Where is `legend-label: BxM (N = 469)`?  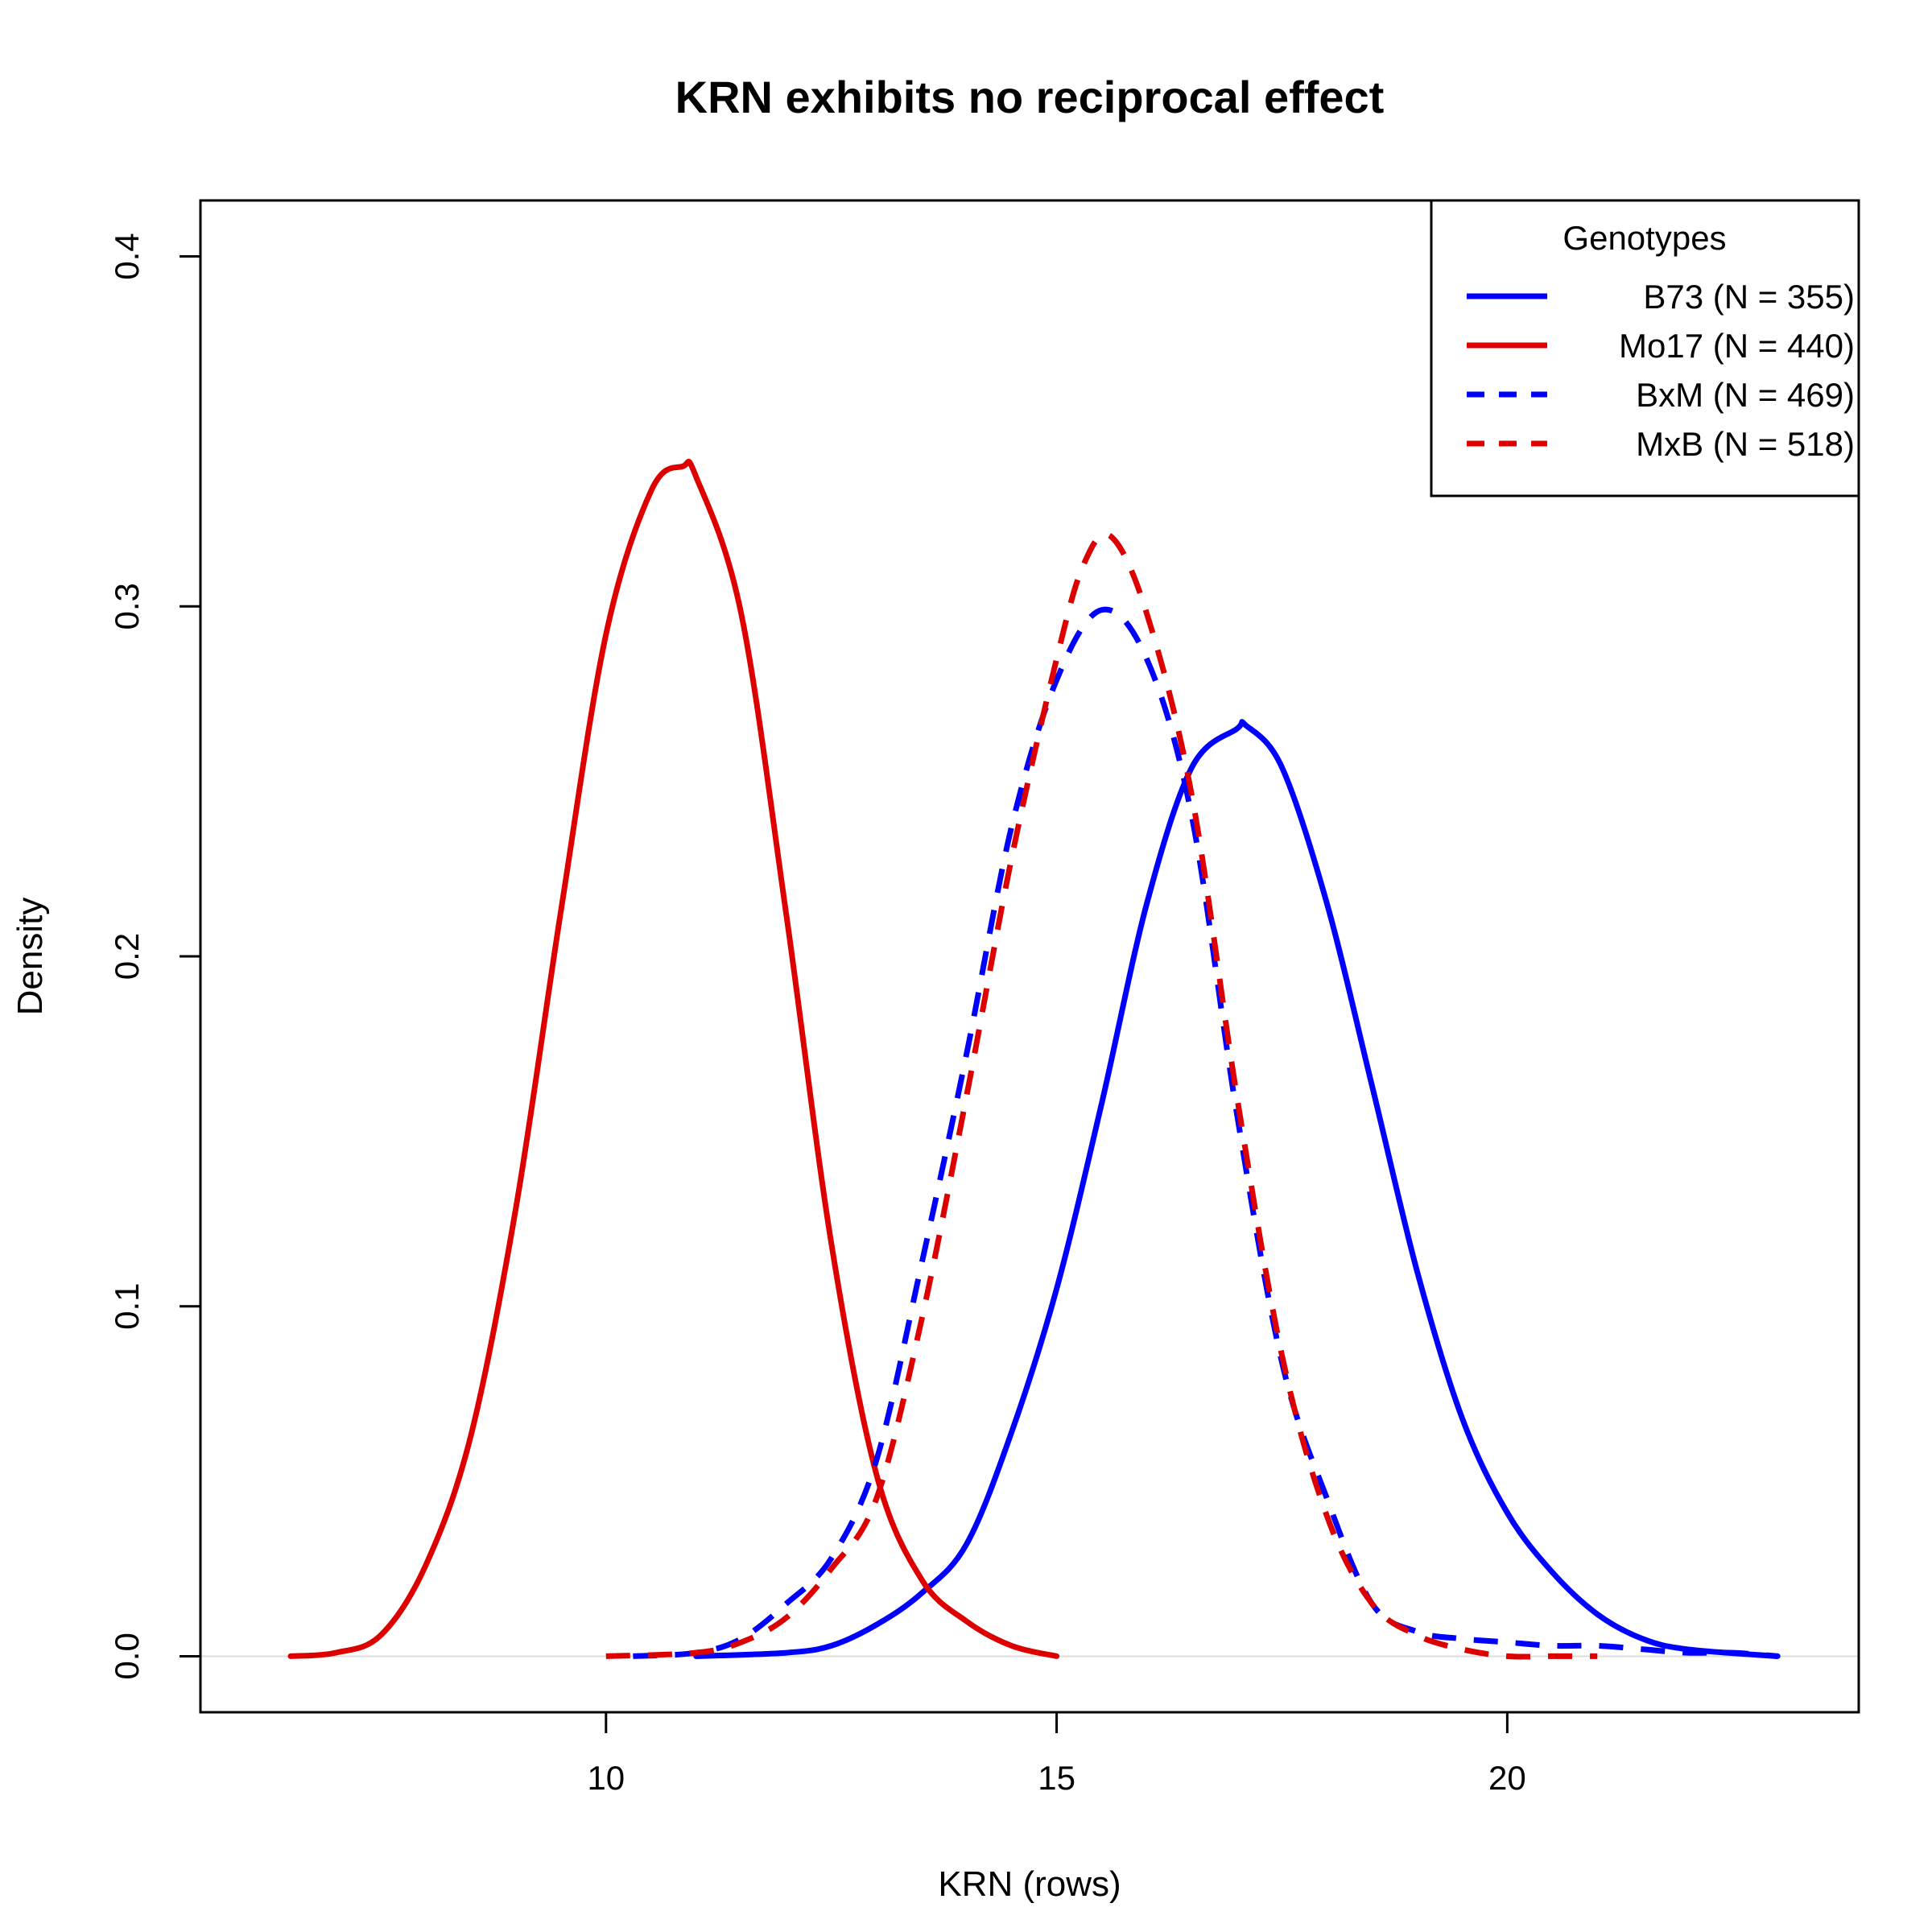 legend-label: BxM (N = 469) is located at coordinates (1745, 395).